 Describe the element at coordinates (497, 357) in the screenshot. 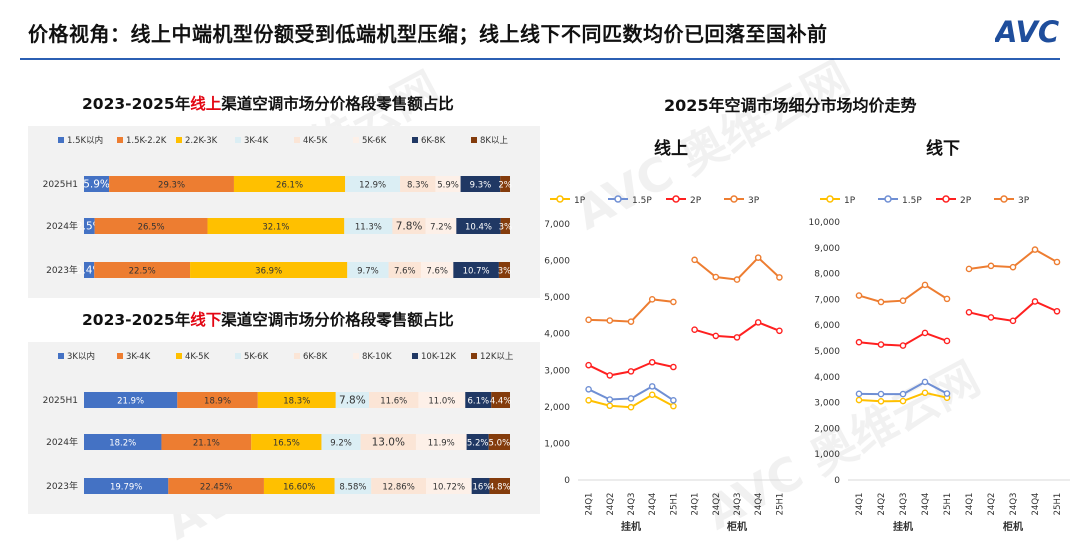

I see `legend-label: 12K以上` at that location.